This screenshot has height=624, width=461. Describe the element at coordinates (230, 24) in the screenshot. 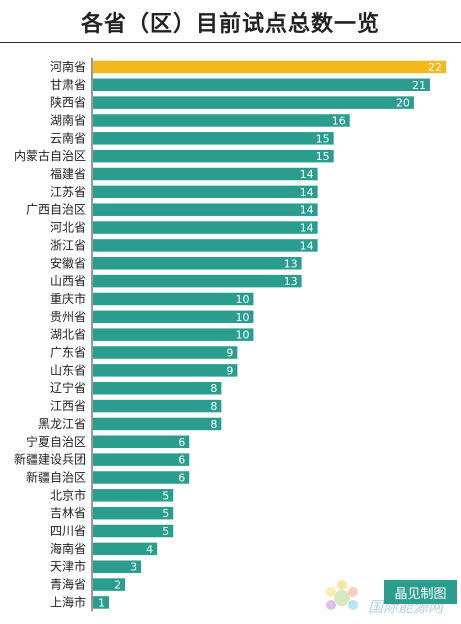

I see `chart-title: 各省（区）目前试点总数一览` at that location.